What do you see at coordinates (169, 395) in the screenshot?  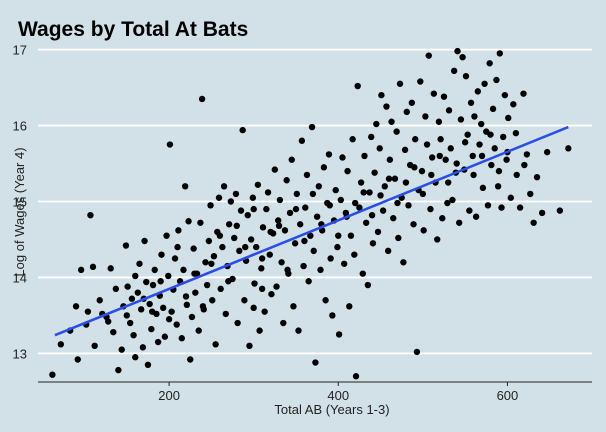 I see `x-tick-label: 200` at bounding box center [169, 395].